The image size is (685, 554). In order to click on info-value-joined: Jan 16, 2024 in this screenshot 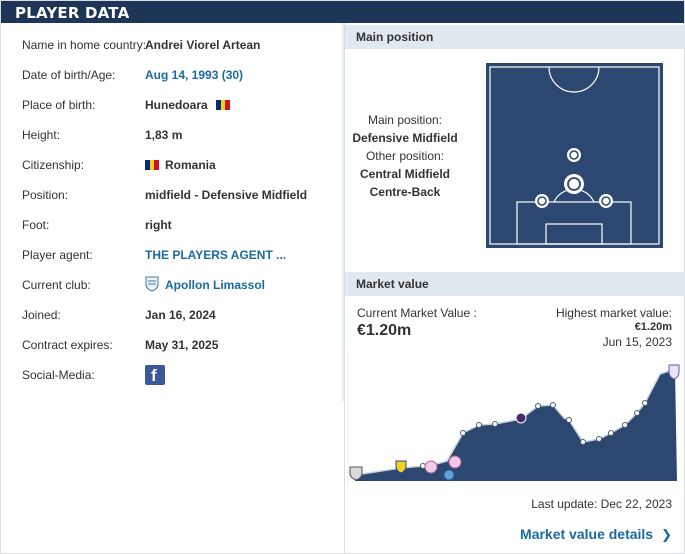, I will do `click(180, 315)`.